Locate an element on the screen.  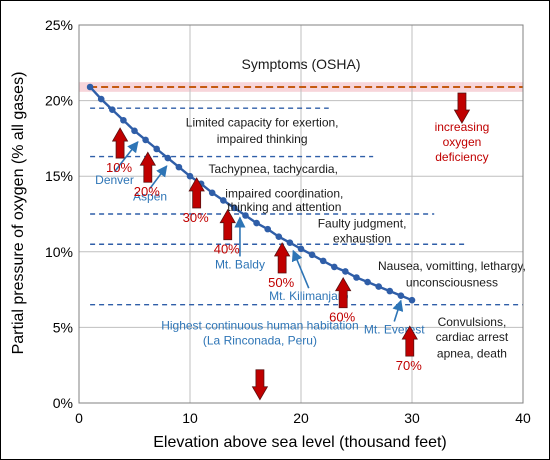
arrow-percent-label: 50% is located at coordinates (281, 282).